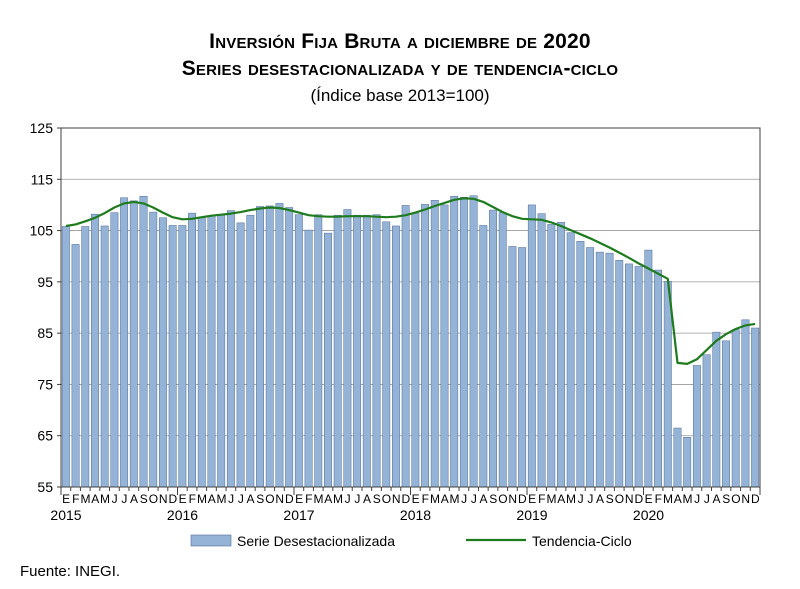 The width and height of the screenshot is (800, 589). Describe the element at coordinates (531, 515) in the screenshot. I see `x-year-label: 2019` at that location.